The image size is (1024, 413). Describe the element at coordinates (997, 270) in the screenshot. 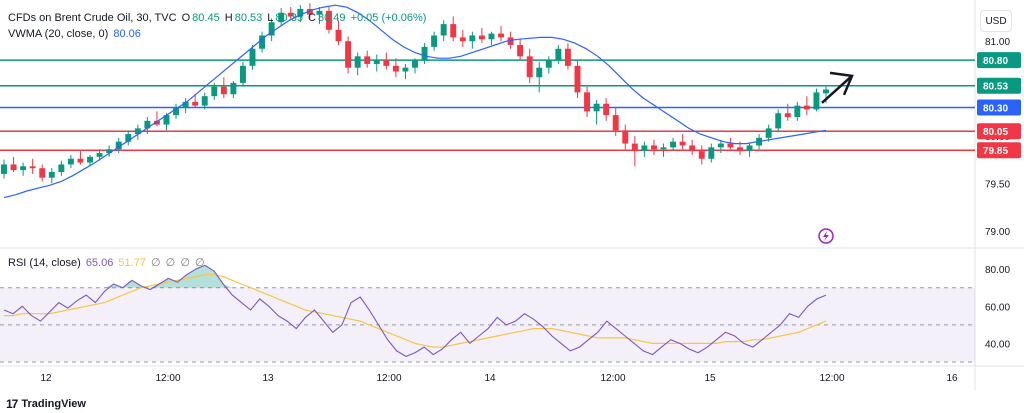

I see `rsi-tick-label-0: 80.00` at that location.